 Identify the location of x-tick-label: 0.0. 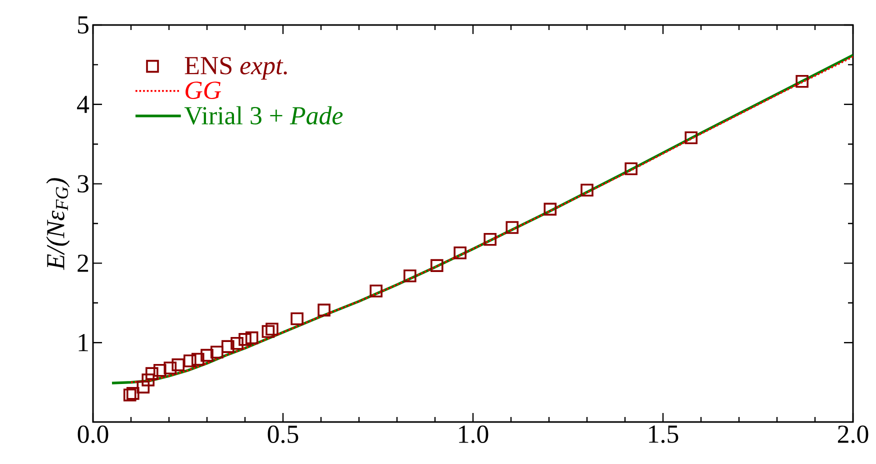
(93, 435).